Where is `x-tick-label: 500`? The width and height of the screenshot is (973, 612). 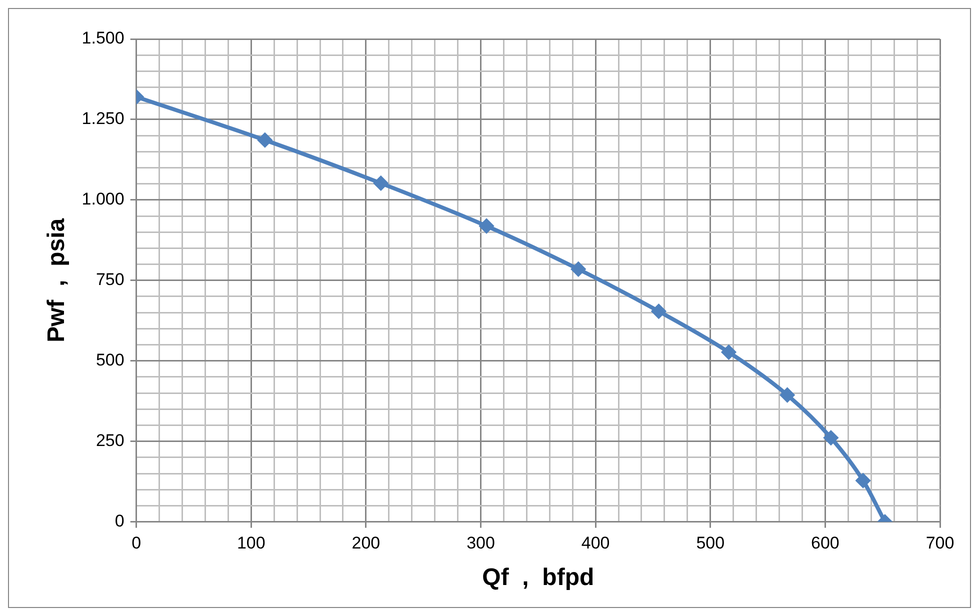 x-tick-label: 500 is located at coordinates (710, 543).